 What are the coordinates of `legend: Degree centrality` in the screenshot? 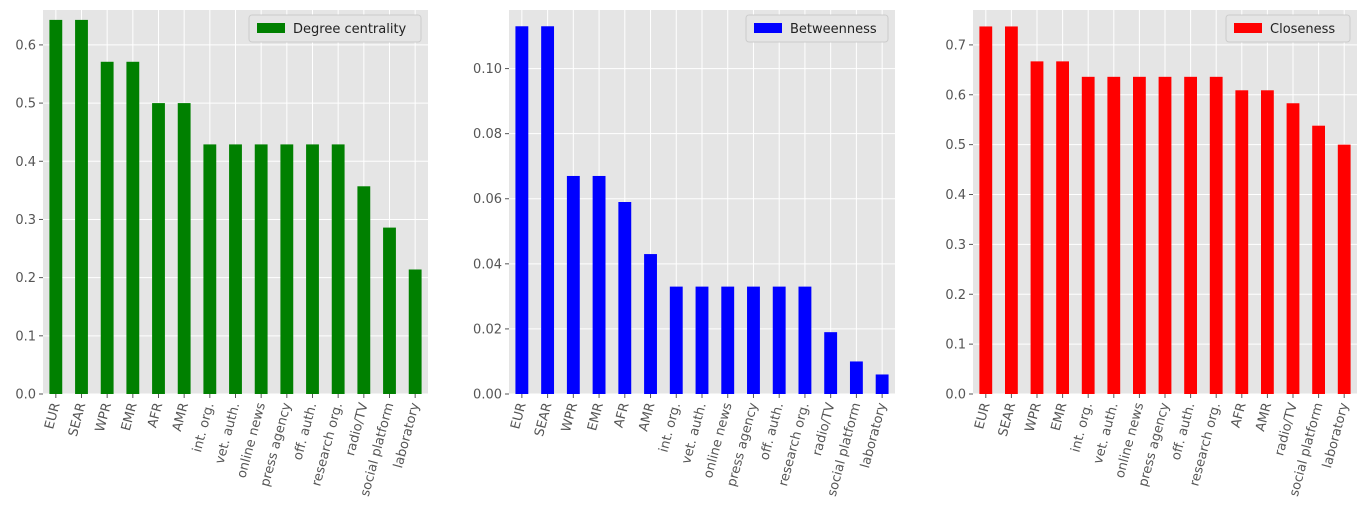 It's located at (335, 28).